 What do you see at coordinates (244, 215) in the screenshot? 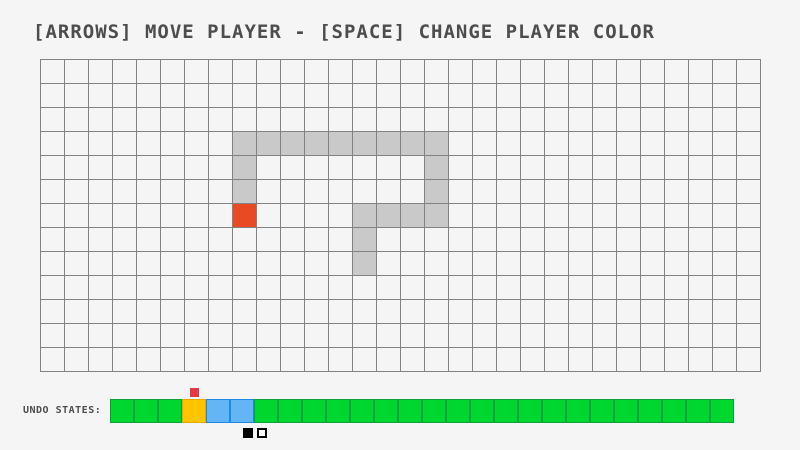
I see `player-cell` at bounding box center [244, 215].